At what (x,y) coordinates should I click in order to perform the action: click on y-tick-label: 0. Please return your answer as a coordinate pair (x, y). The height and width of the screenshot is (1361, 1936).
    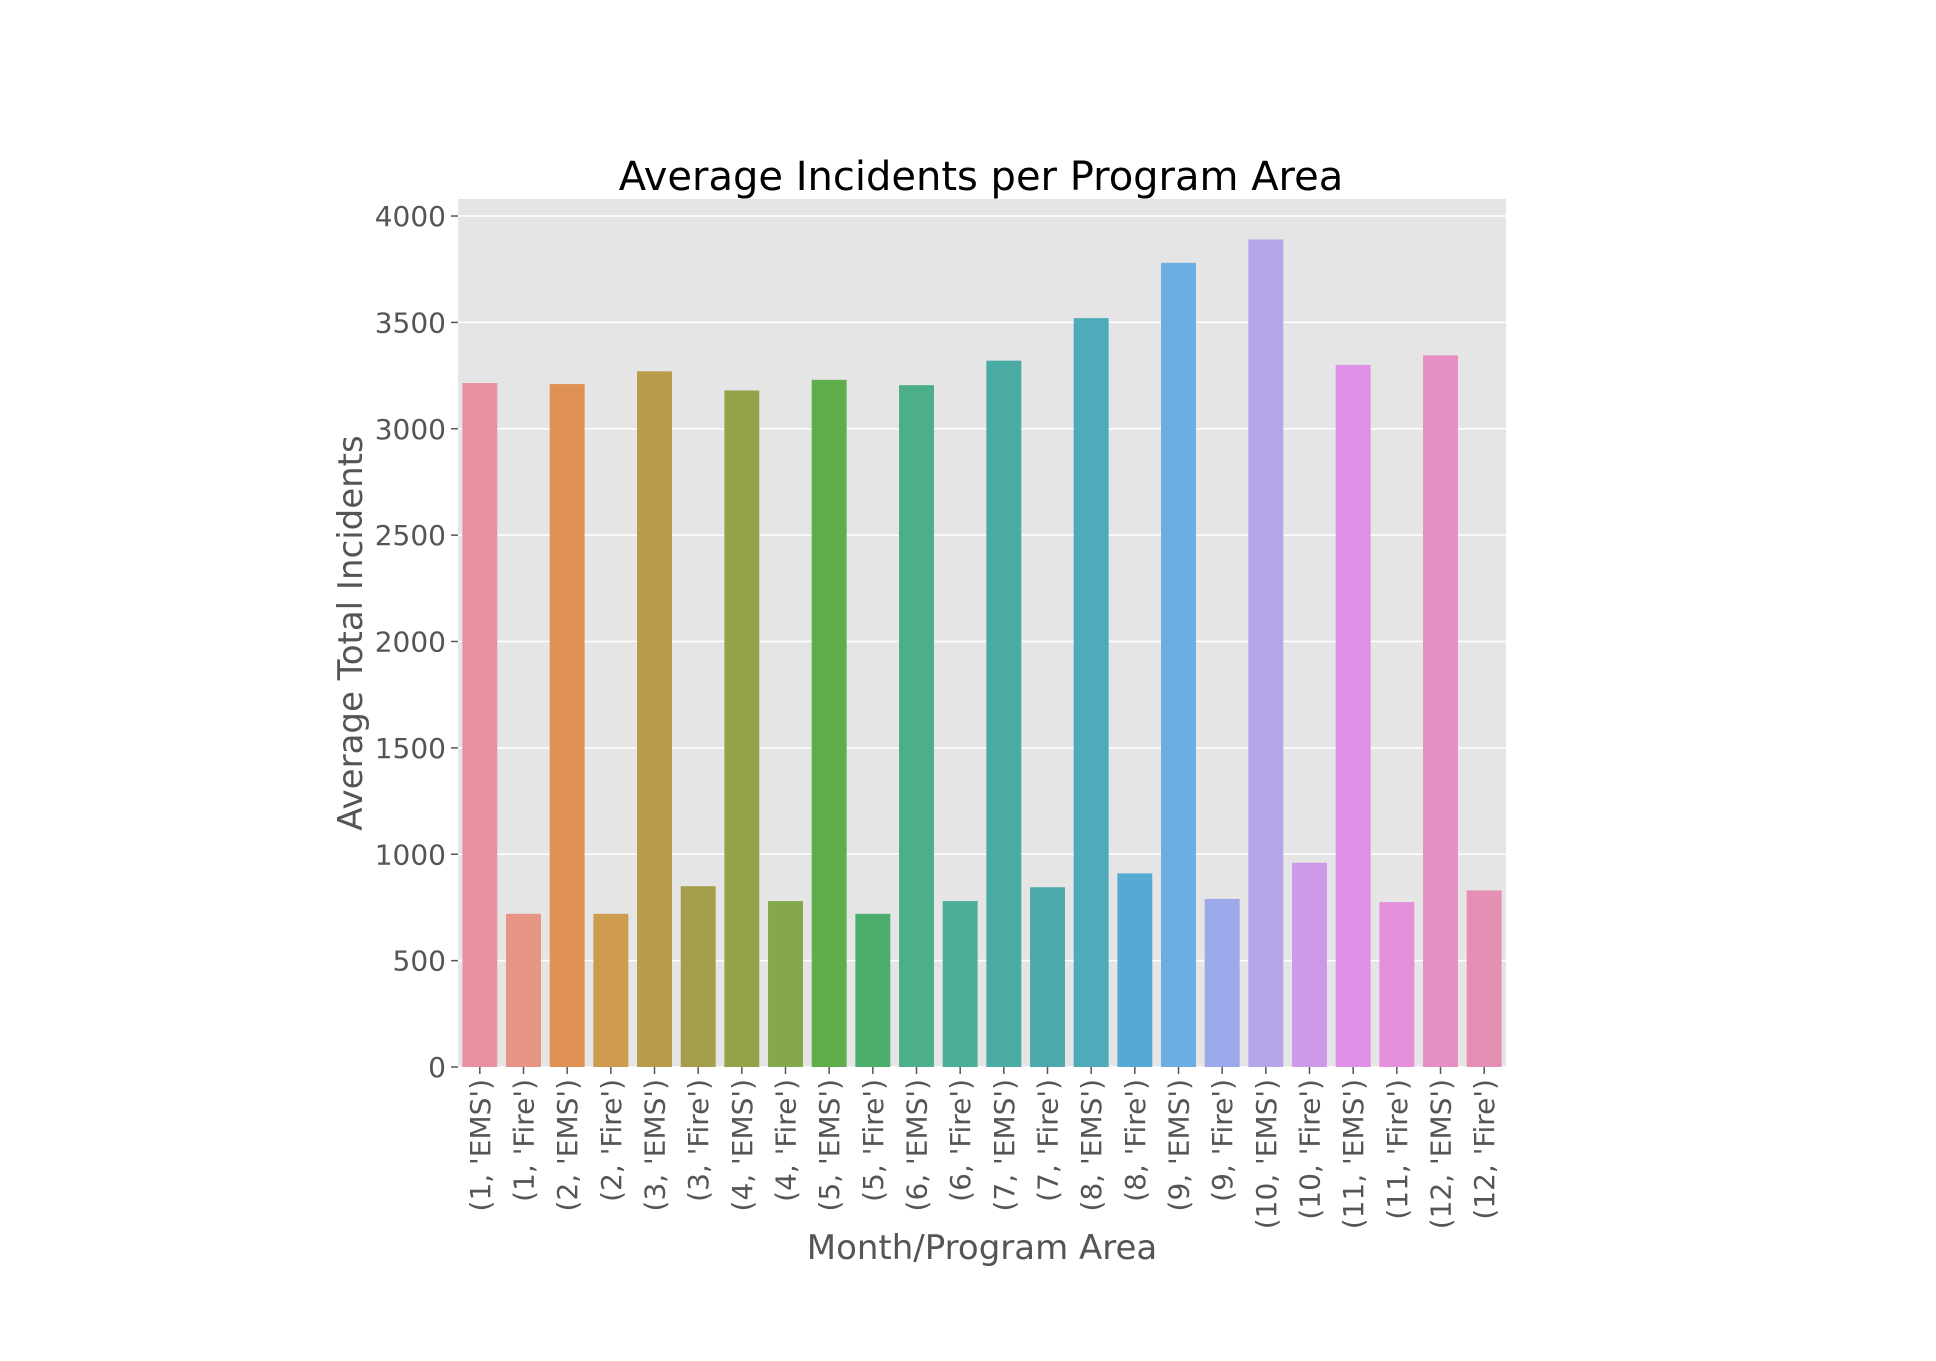
    Looking at the image, I should click on (437, 1067).